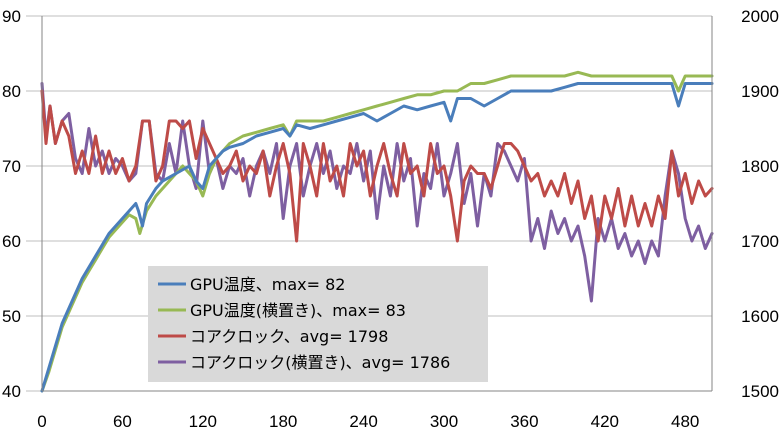  I want to click on legend-entry-0: GPU温度、max= 82, so click(267, 284).